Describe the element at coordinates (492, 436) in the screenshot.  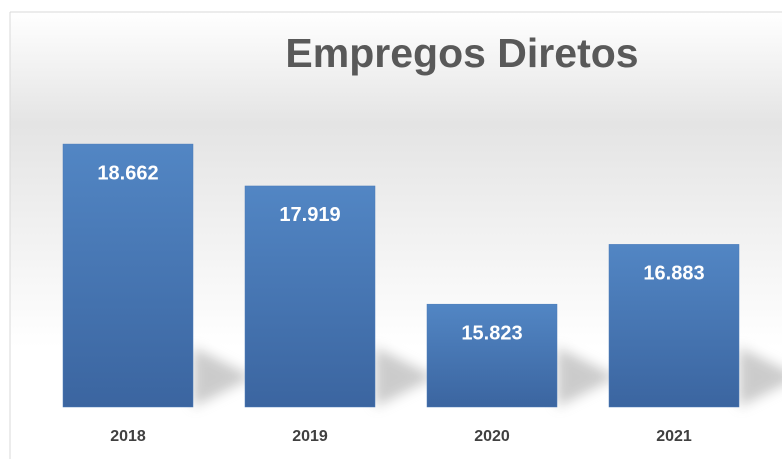
I see `x-tick-label: 2020` at that location.